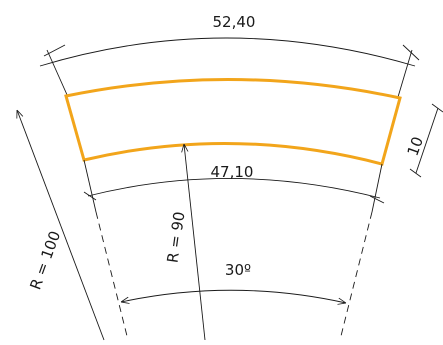  I want to click on outer-radius-label: R = 100, so click(45, 260).